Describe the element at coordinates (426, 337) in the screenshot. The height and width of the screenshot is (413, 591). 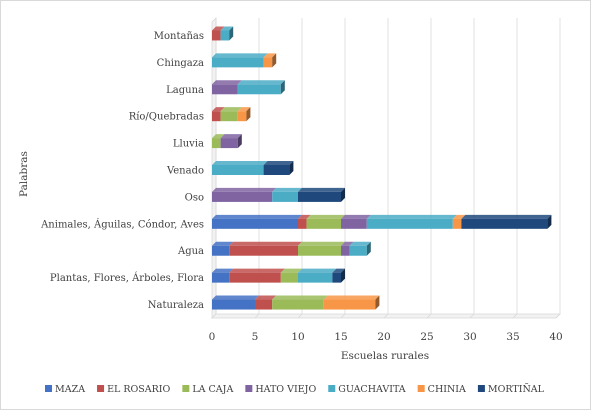
I see `x-tick-label: 25` at that location.